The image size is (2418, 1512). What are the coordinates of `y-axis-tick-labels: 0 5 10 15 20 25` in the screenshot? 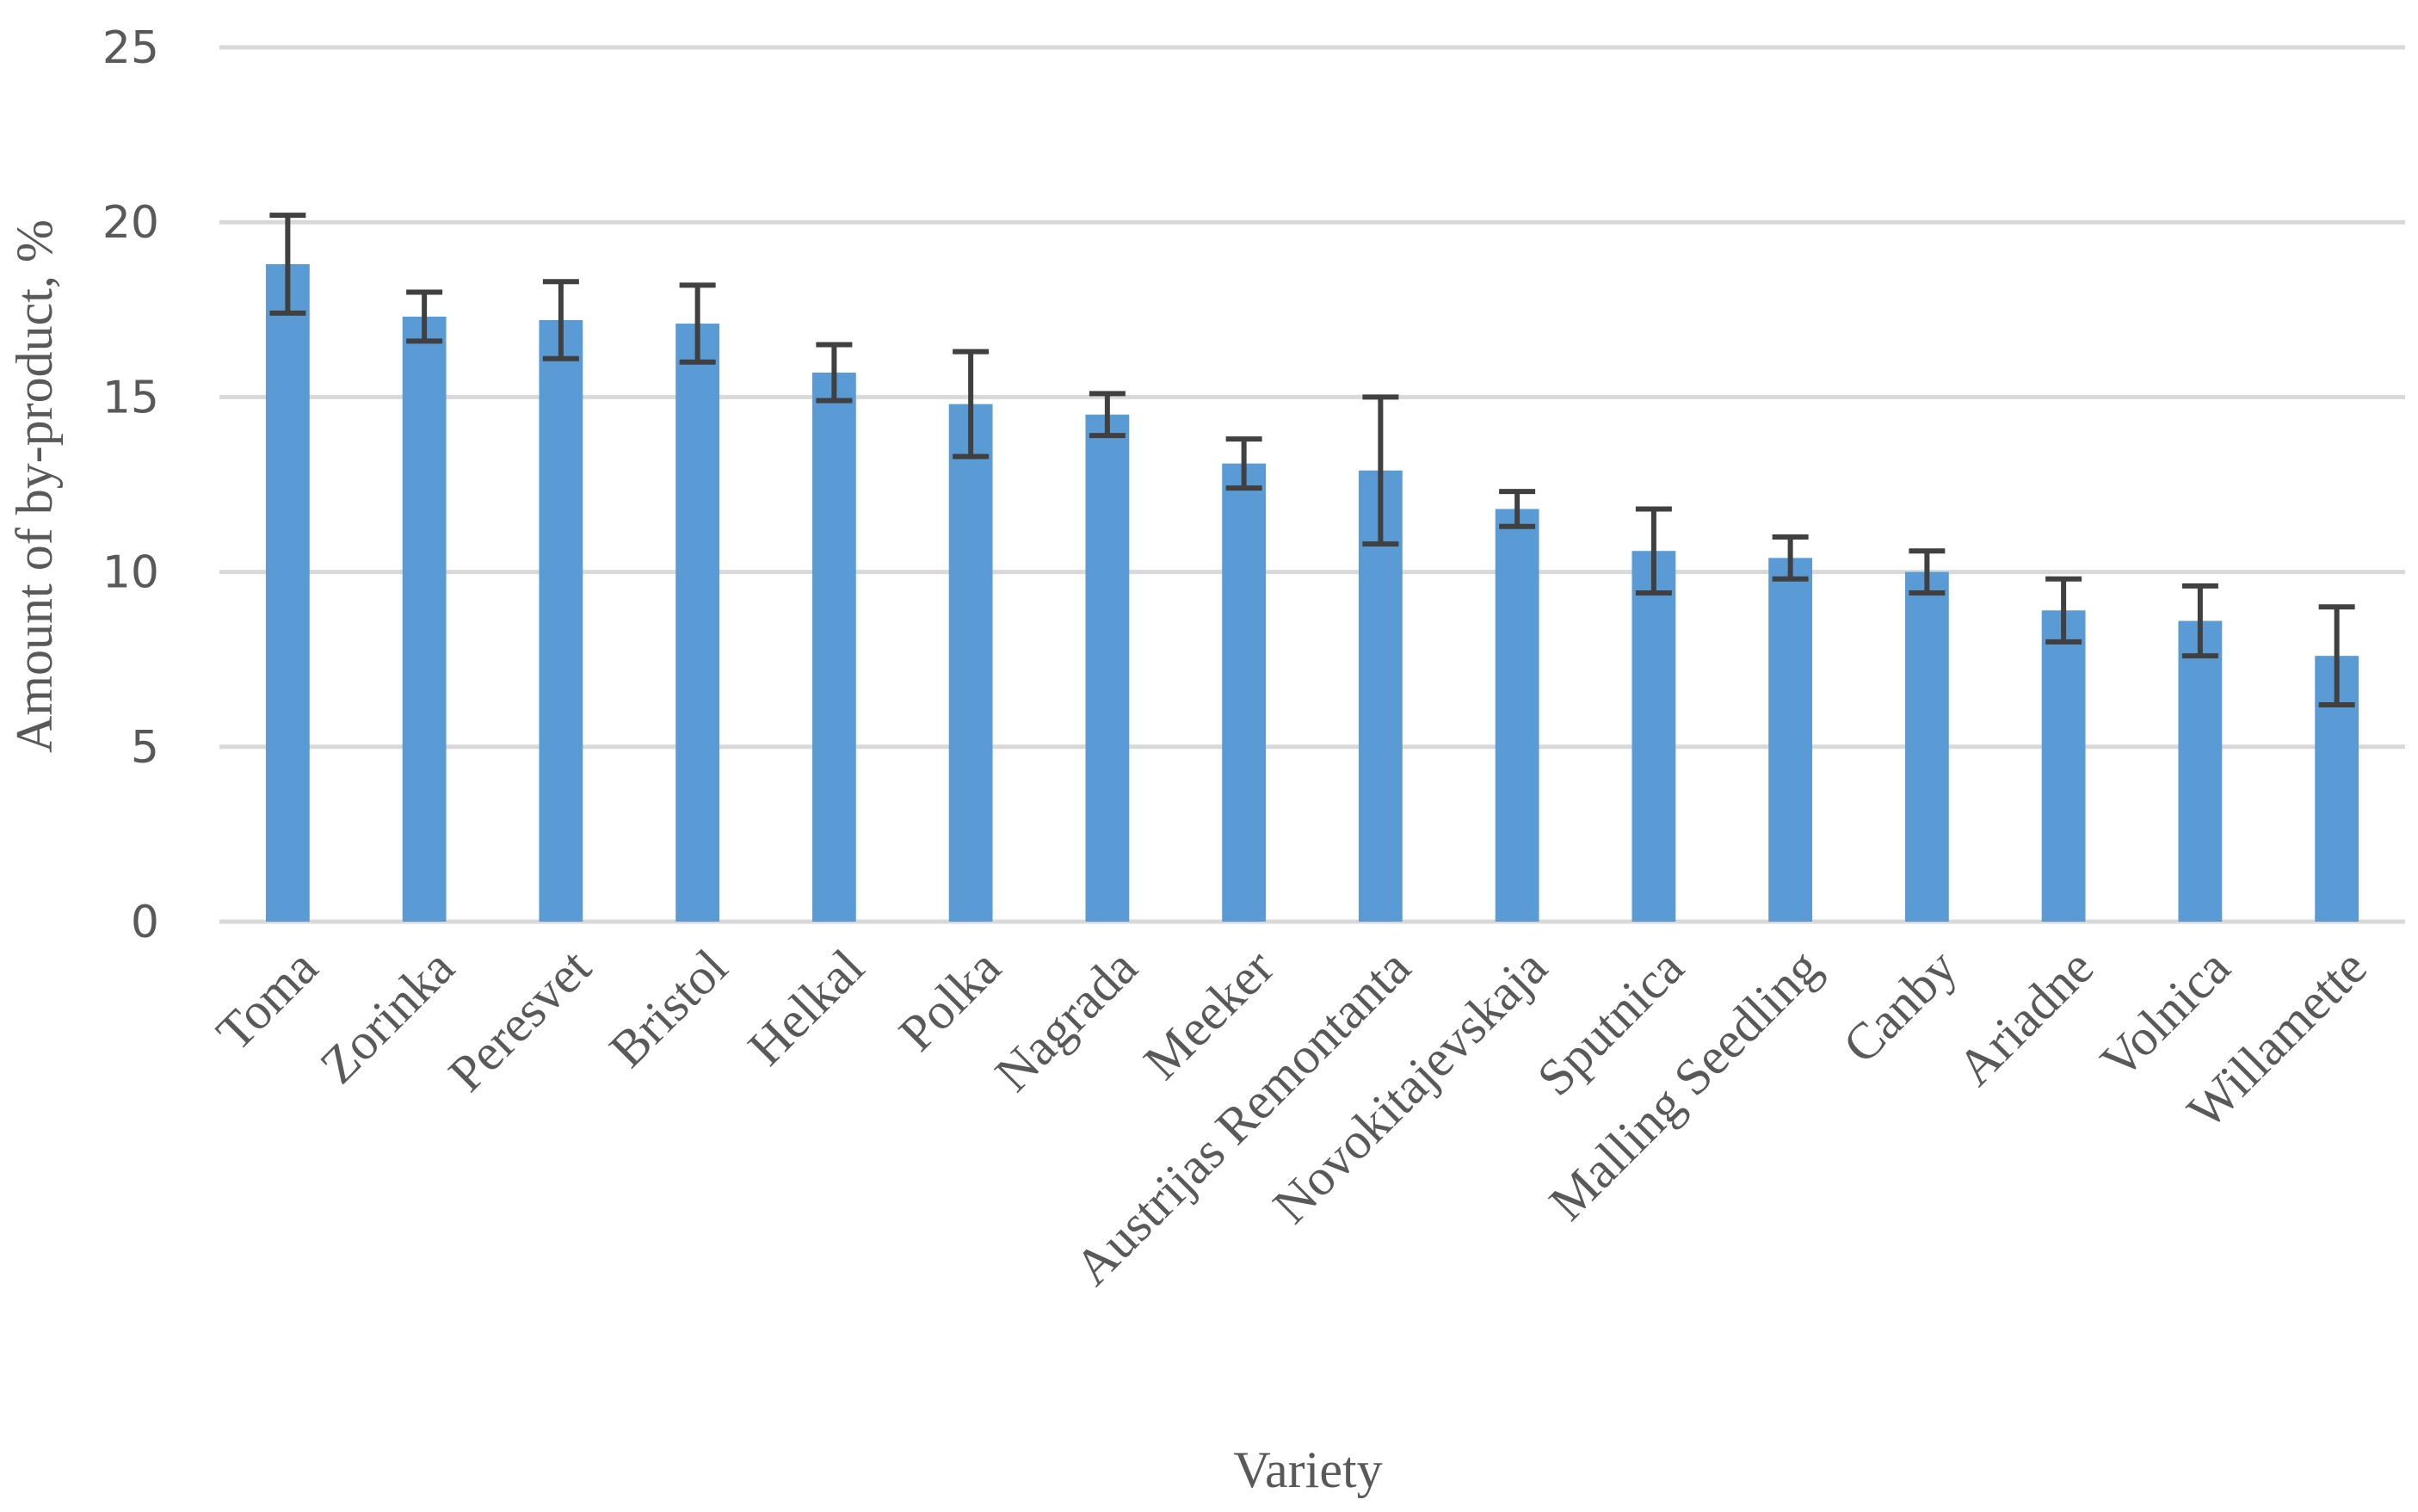 It's located at (130, 485).